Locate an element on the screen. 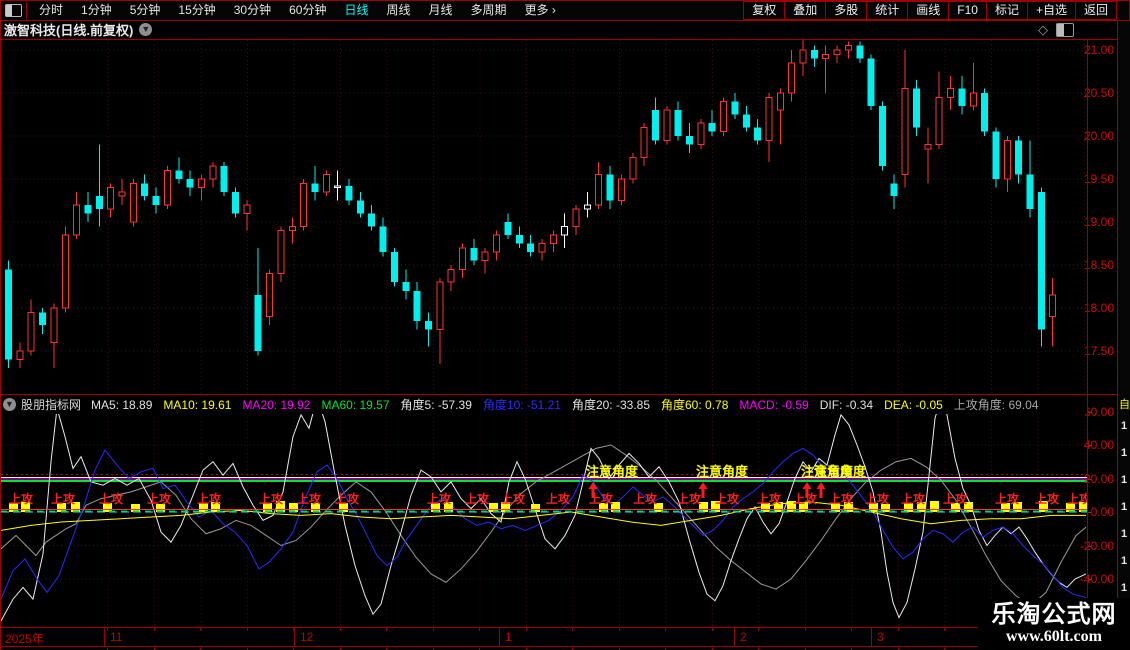  indicator-field-MA5: MA5: 18.89 is located at coordinates (122, 404).